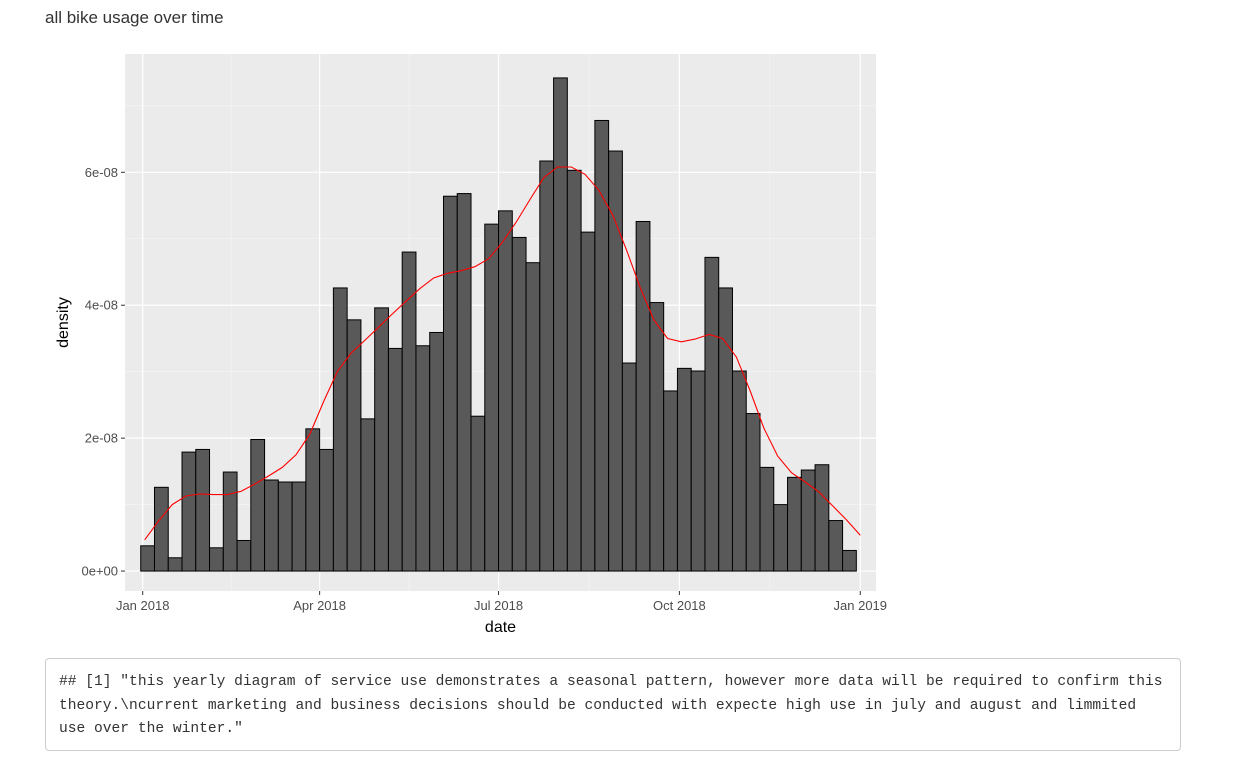  I want to click on y-axis-title: density, so click(63, 322).